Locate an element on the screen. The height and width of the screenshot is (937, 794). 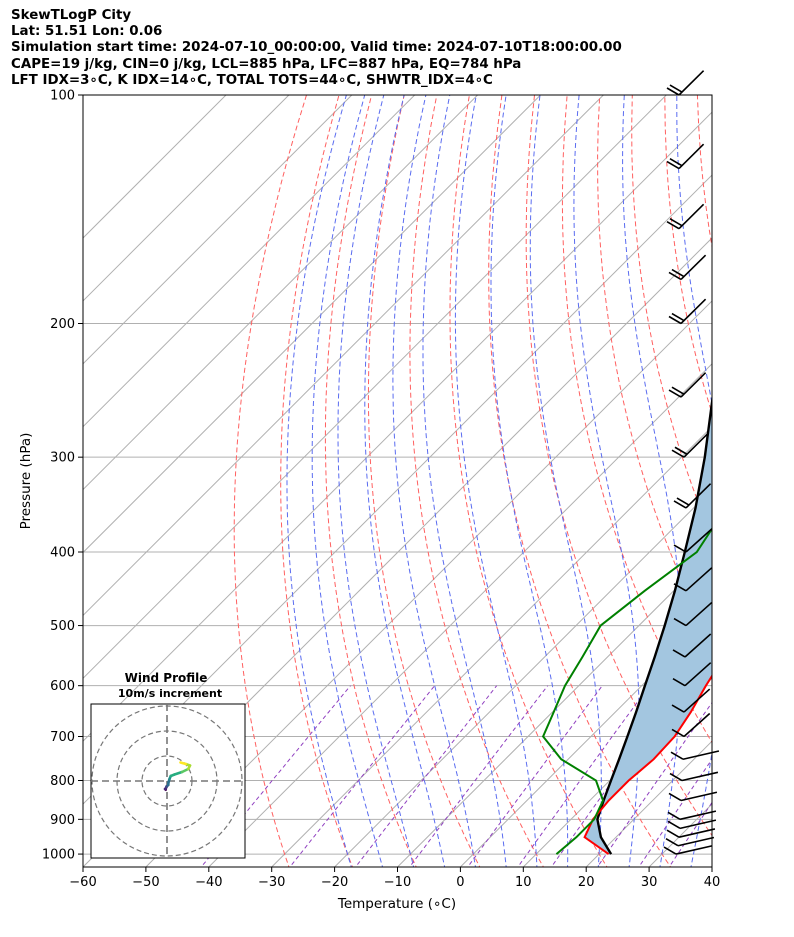
x-tick-label: −50 is located at coordinates (145, 882).